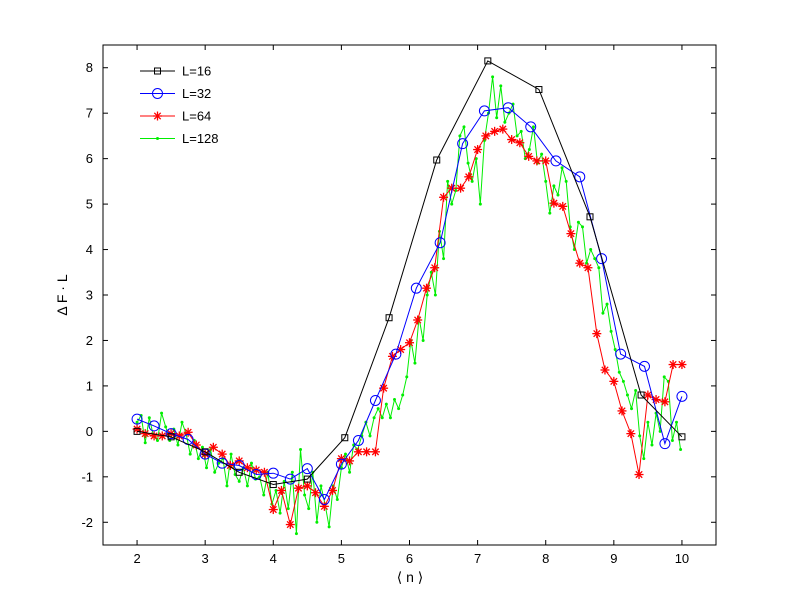  What do you see at coordinates (179, 138) in the screenshot?
I see `legend-item: L=128` at bounding box center [179, 138].